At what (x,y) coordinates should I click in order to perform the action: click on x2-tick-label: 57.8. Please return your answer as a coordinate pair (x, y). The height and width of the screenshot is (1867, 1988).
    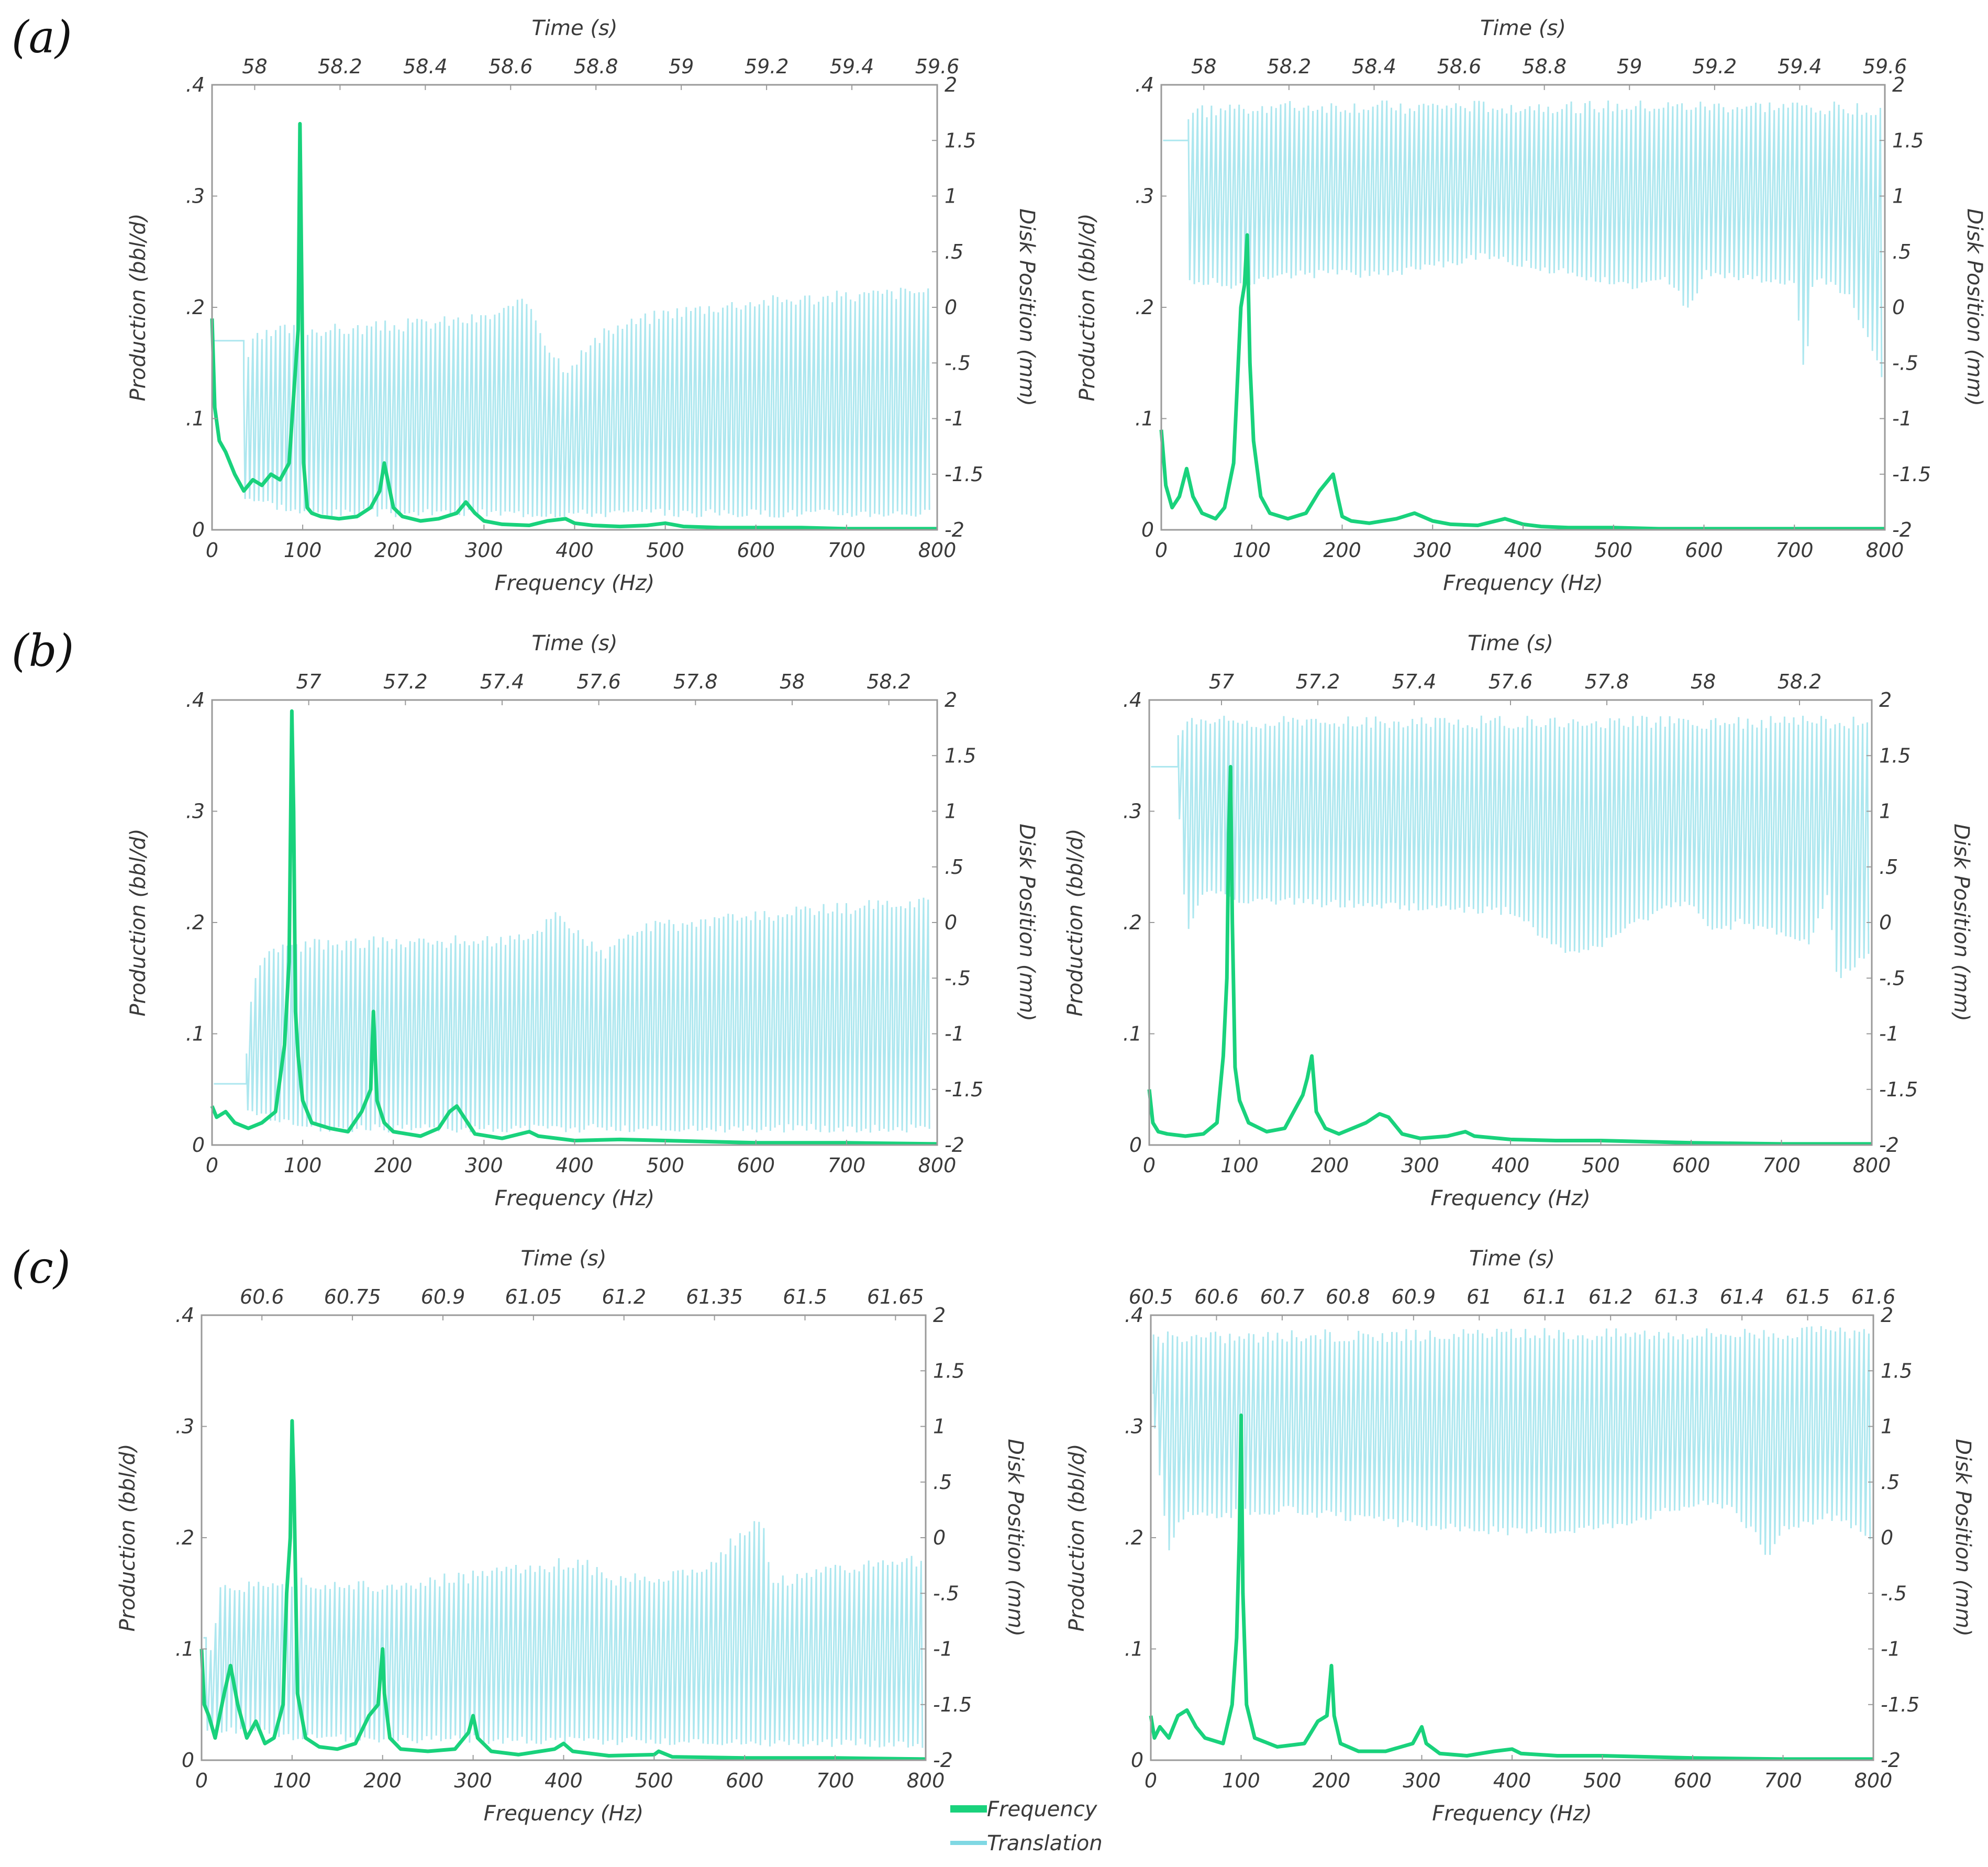
    Looking at the image, I should click on (1607, 681).